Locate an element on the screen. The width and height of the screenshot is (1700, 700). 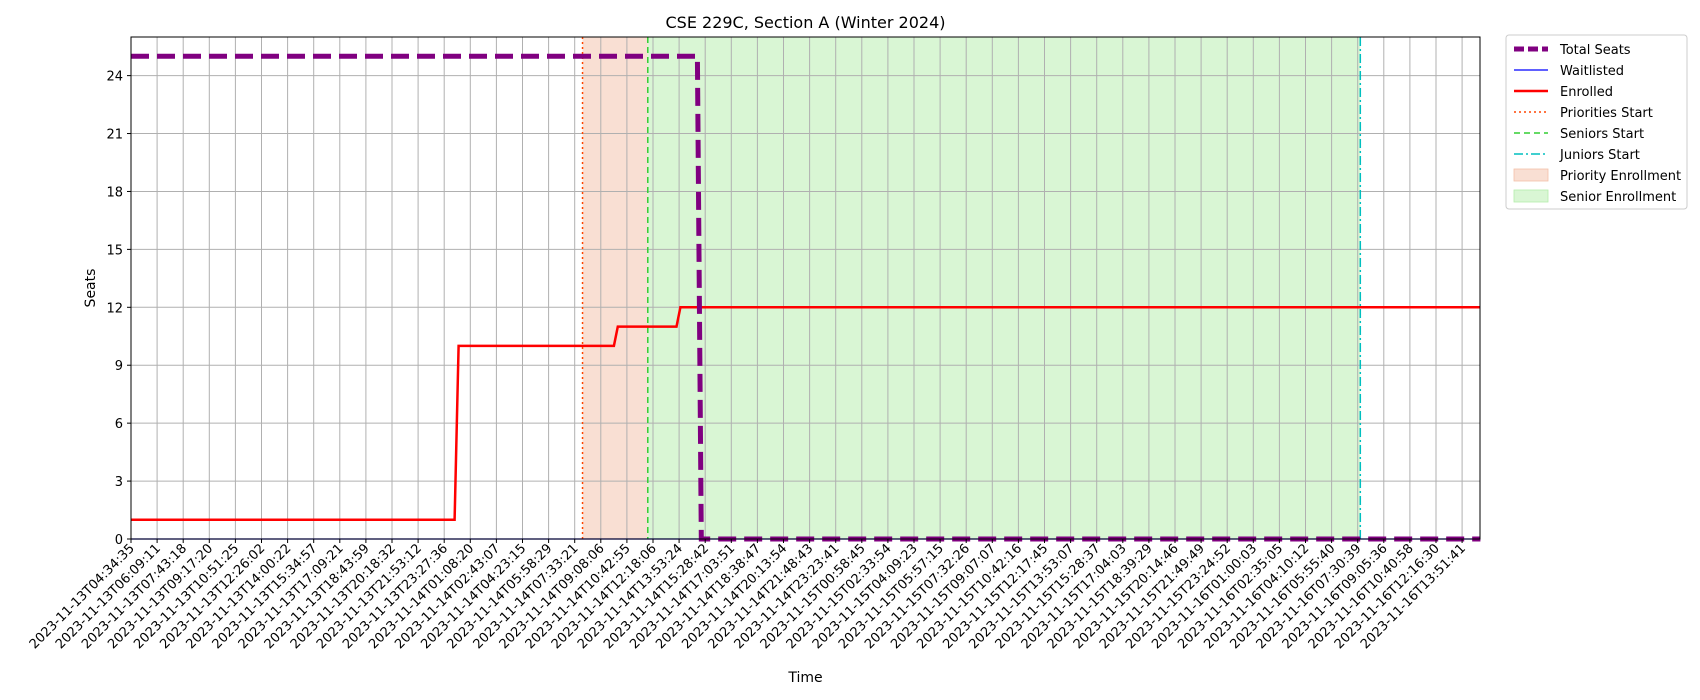
legend-label-enrolled: Enrolled is located at coordinates (1586, 92).